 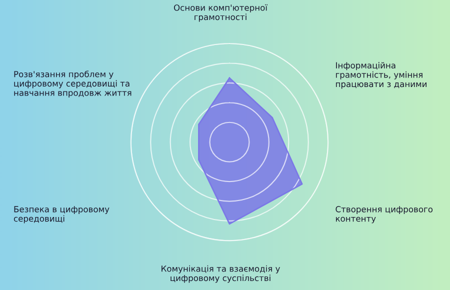 What do you see at coordinates (381, 75) in the screenshot?
I see `spoke-label: Інформаційна грамотність, уміння працювати з даними` at bounding box center [381, 75].